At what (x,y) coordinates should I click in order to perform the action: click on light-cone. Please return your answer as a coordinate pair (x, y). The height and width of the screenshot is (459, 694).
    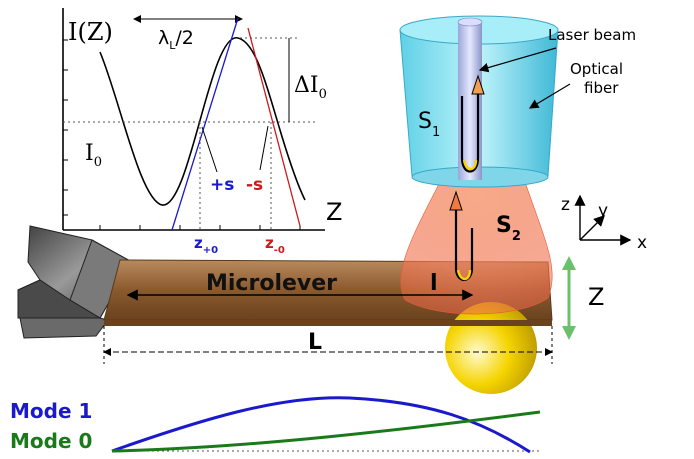
    Looking at the image, I should click on (476, 248).